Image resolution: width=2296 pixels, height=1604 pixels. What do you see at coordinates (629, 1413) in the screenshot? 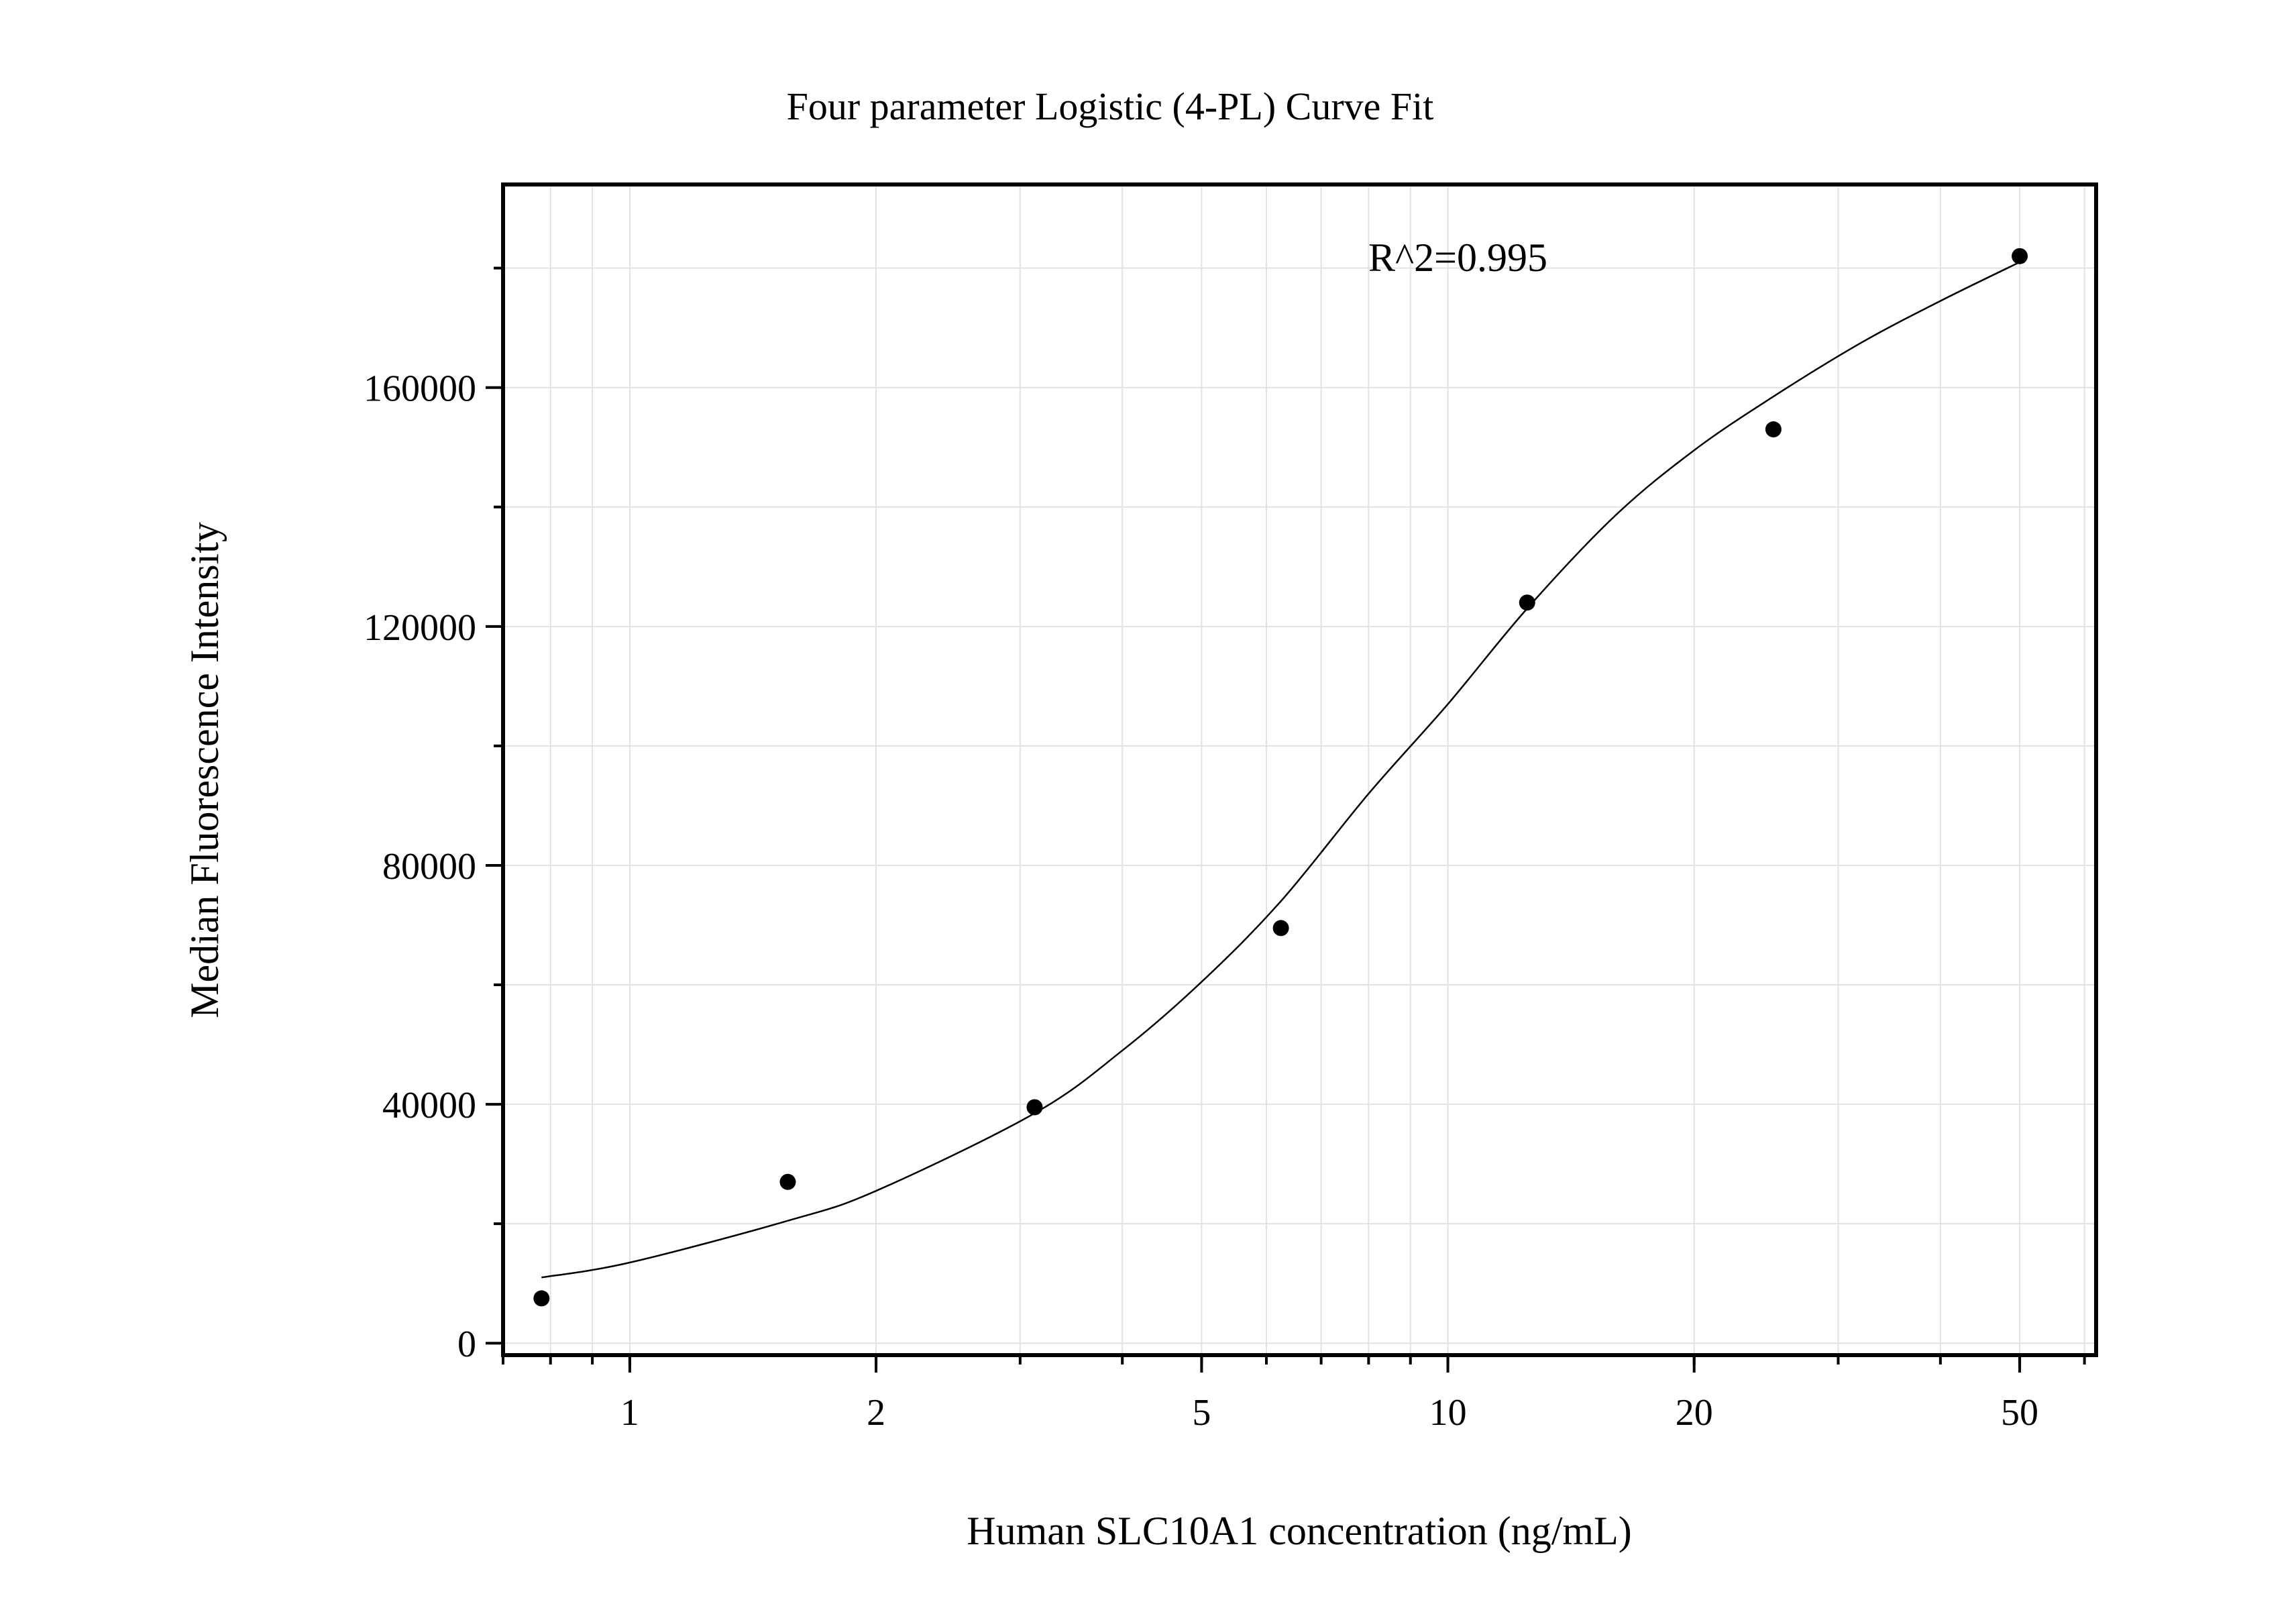
I see `x-tick-label: 1` at bounding box center [629, 1413].